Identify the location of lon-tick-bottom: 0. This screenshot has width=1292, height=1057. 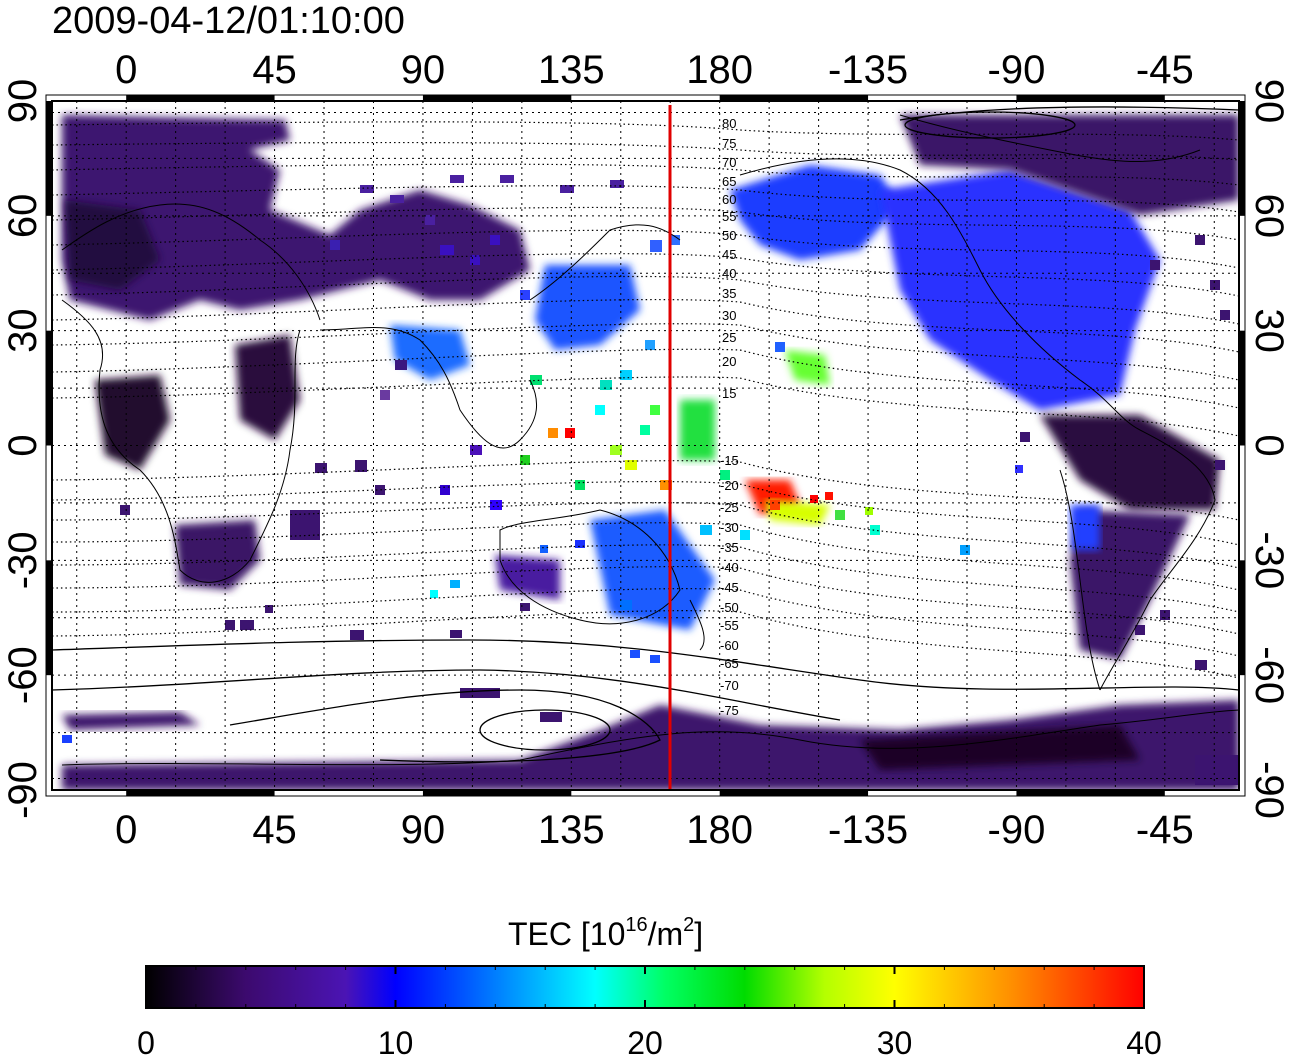
(126, 830).